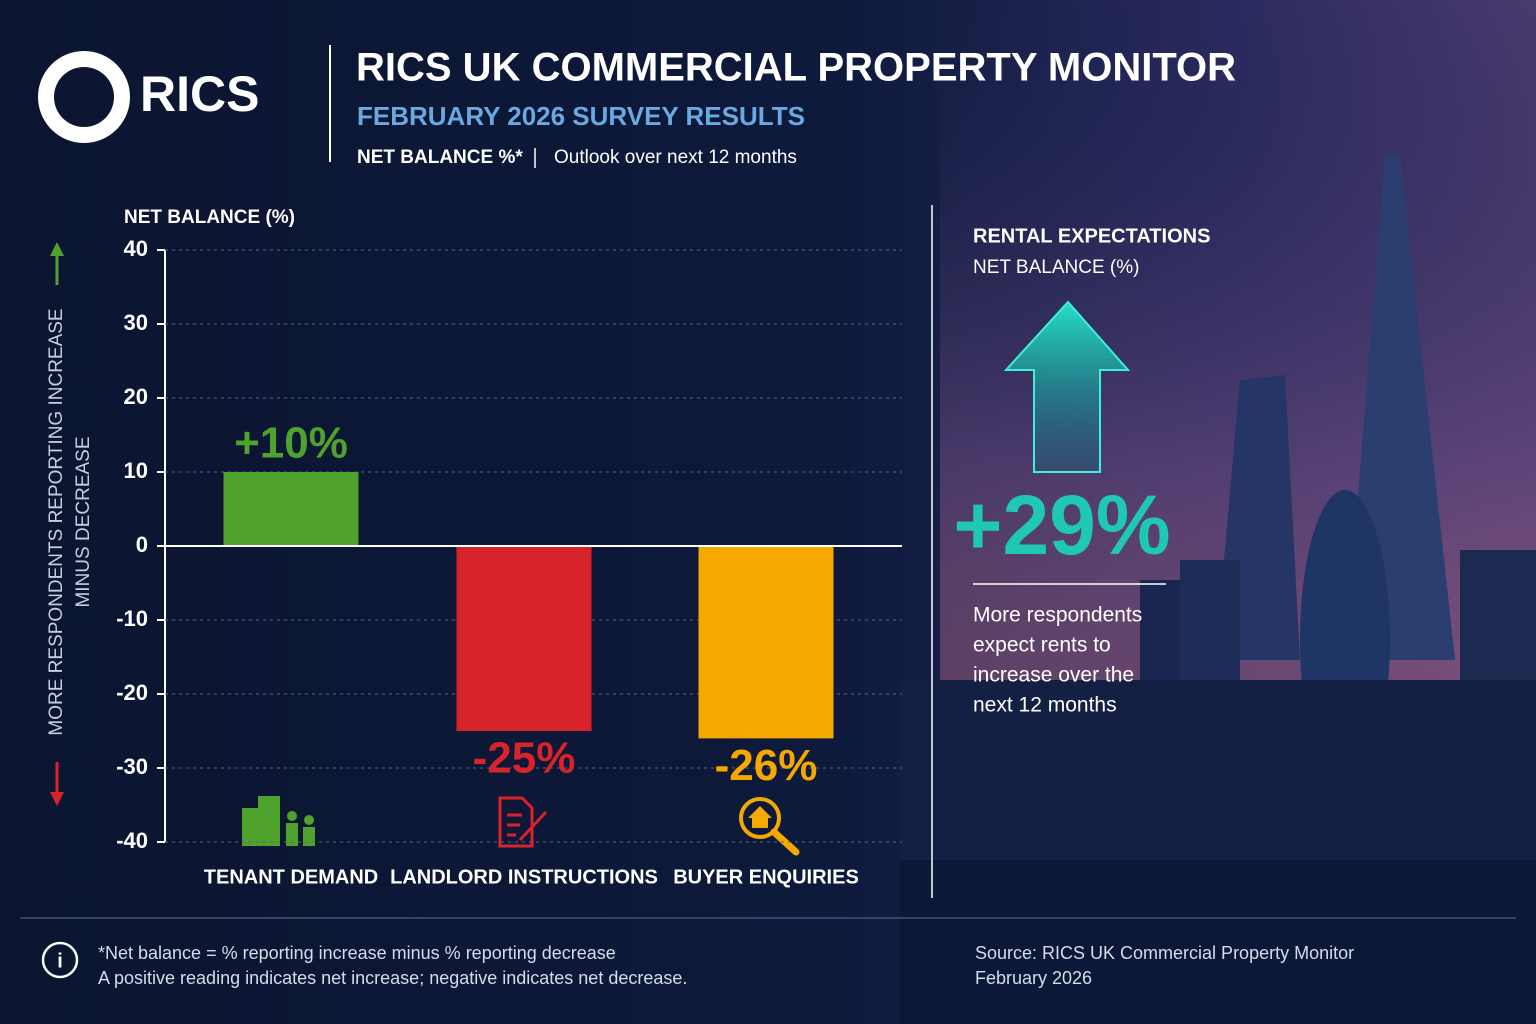  Describe the element at coordinates (291, 443) in the screenshot. I see `value-label: +10%` at that location.